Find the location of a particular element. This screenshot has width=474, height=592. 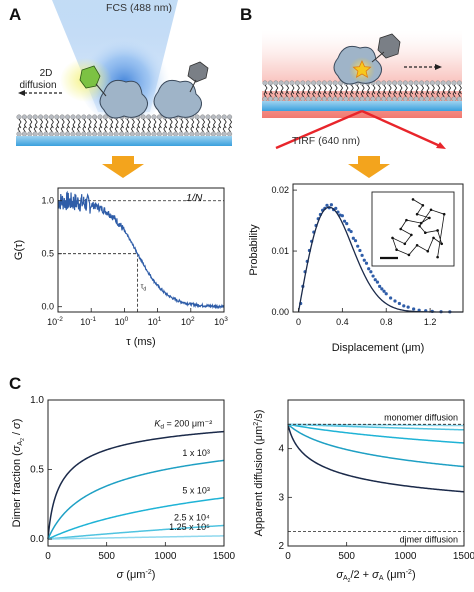

tirf-beam-in is located at coordinates (319, 129).